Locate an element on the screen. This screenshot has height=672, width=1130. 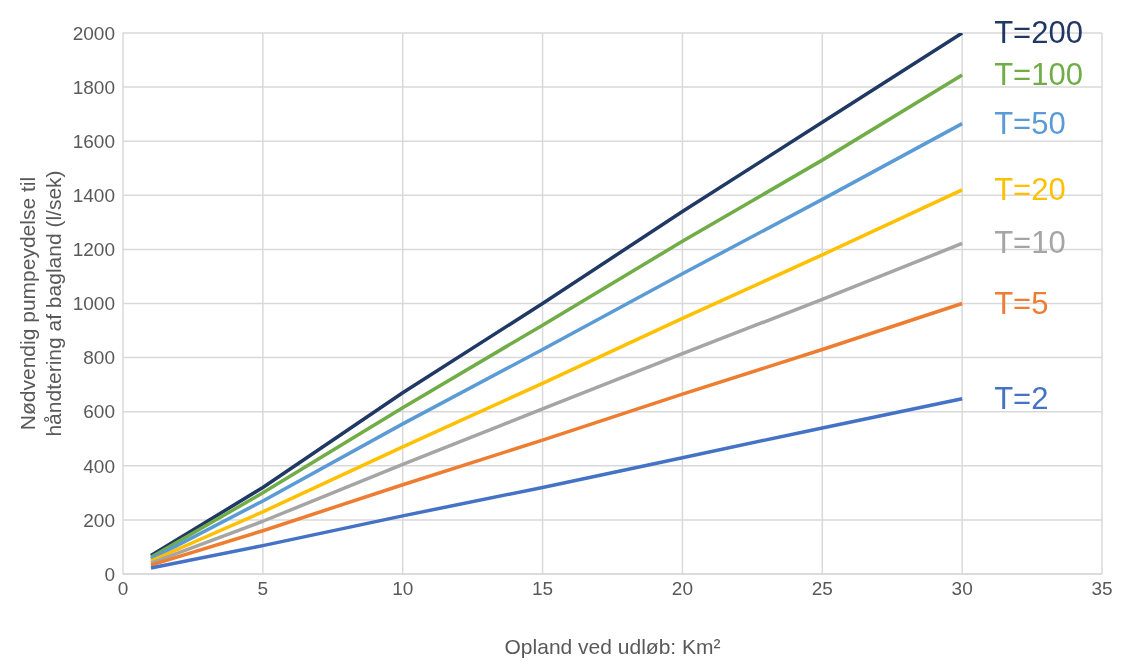
y-tick-label: 0 is located at coordinates (109, 574).